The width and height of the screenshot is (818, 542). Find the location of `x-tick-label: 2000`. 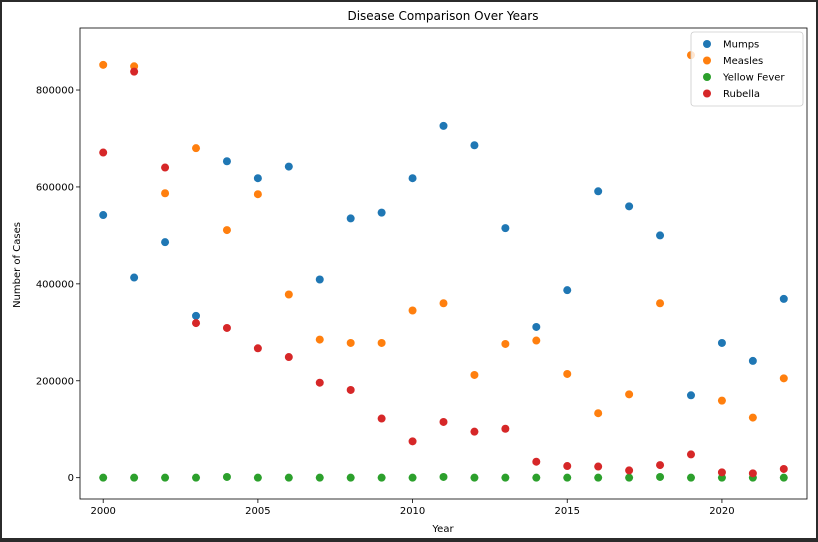

x-tick-label: 2000 is located at coordinates (102, 511).